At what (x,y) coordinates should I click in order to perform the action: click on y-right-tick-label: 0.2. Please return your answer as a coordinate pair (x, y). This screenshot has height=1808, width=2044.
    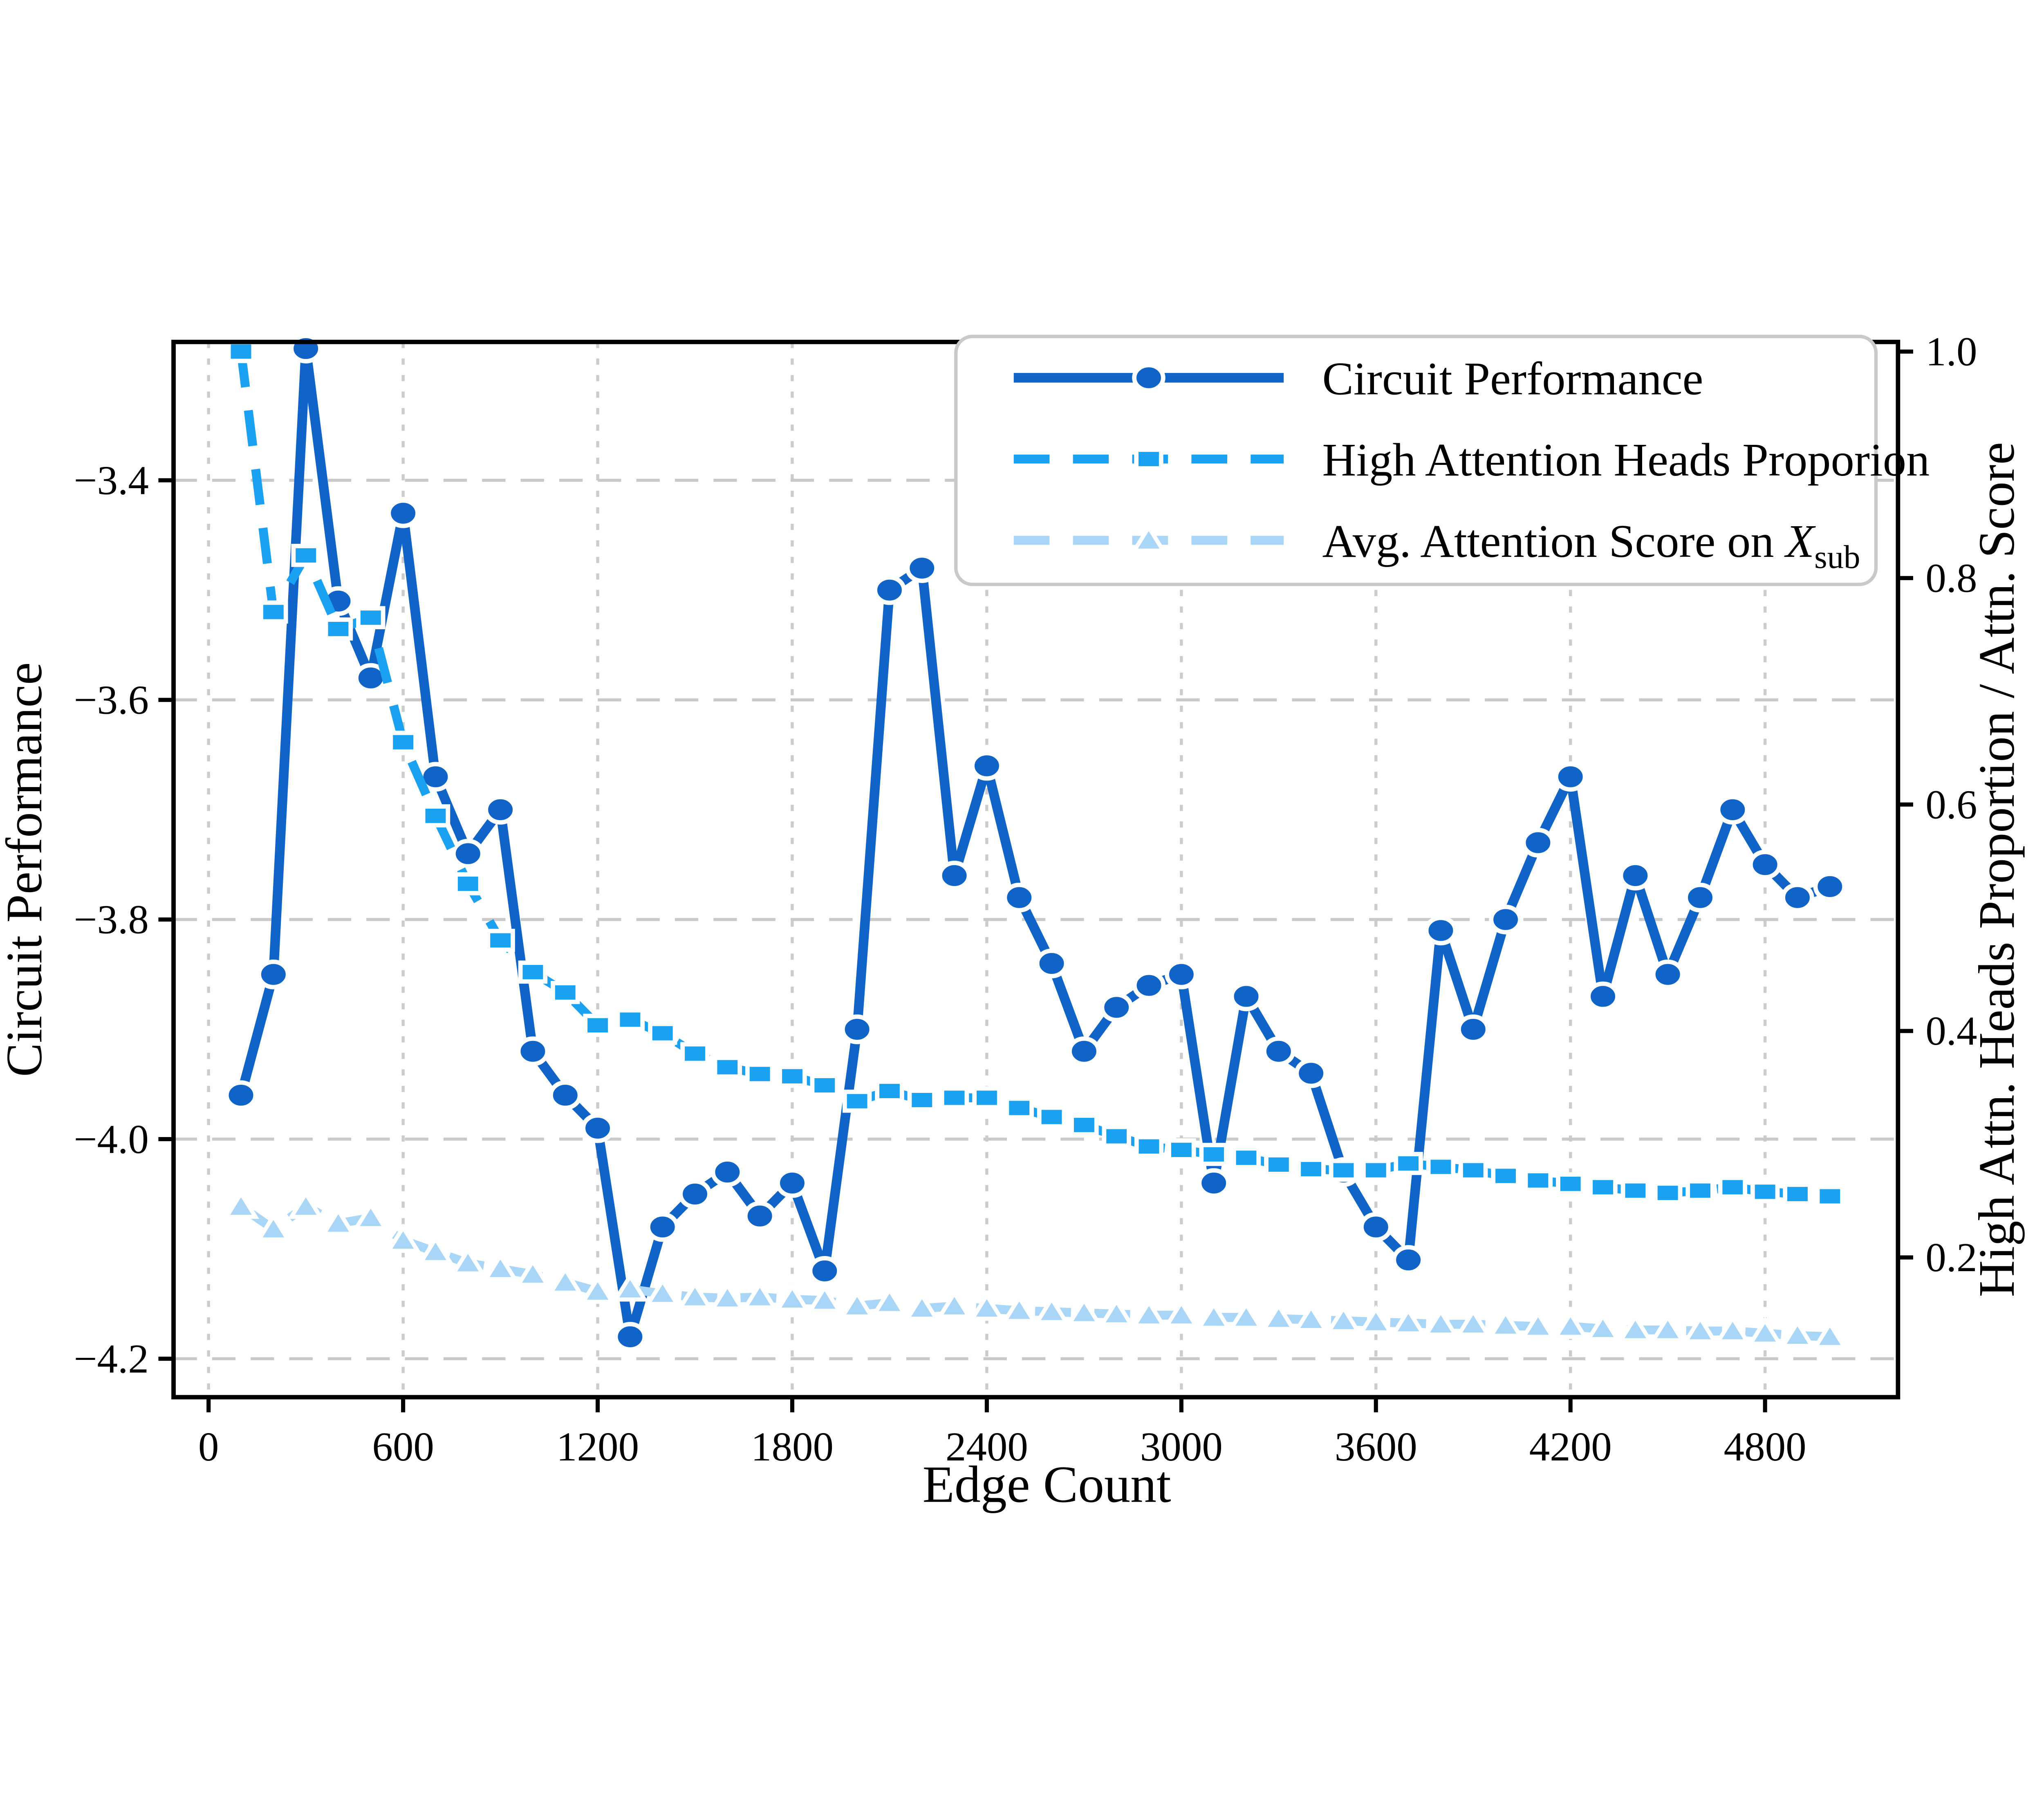
    Looking at the image, I should click on (1951, 1257).